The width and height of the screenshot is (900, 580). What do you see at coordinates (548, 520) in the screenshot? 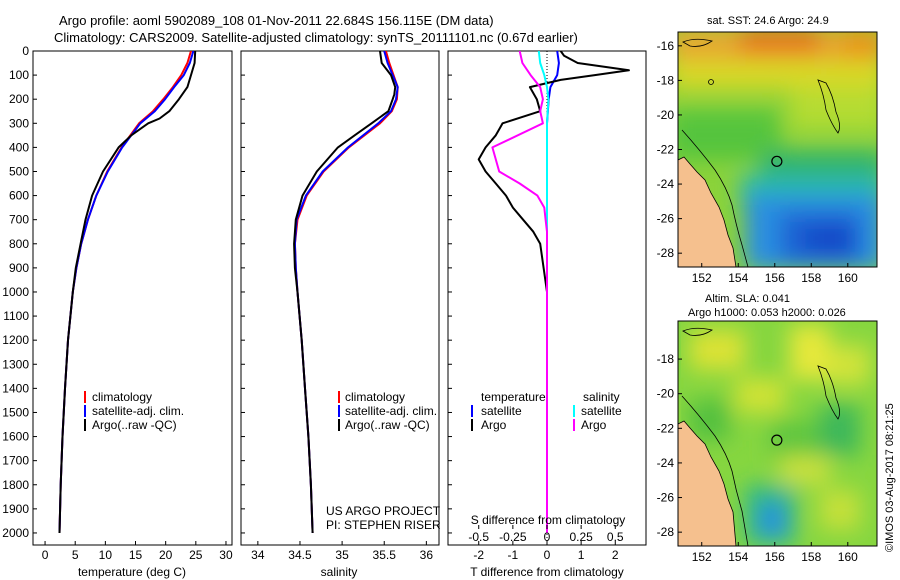
I see `s-difference-label: S difference from climatology` at bounding box center [548, 520].